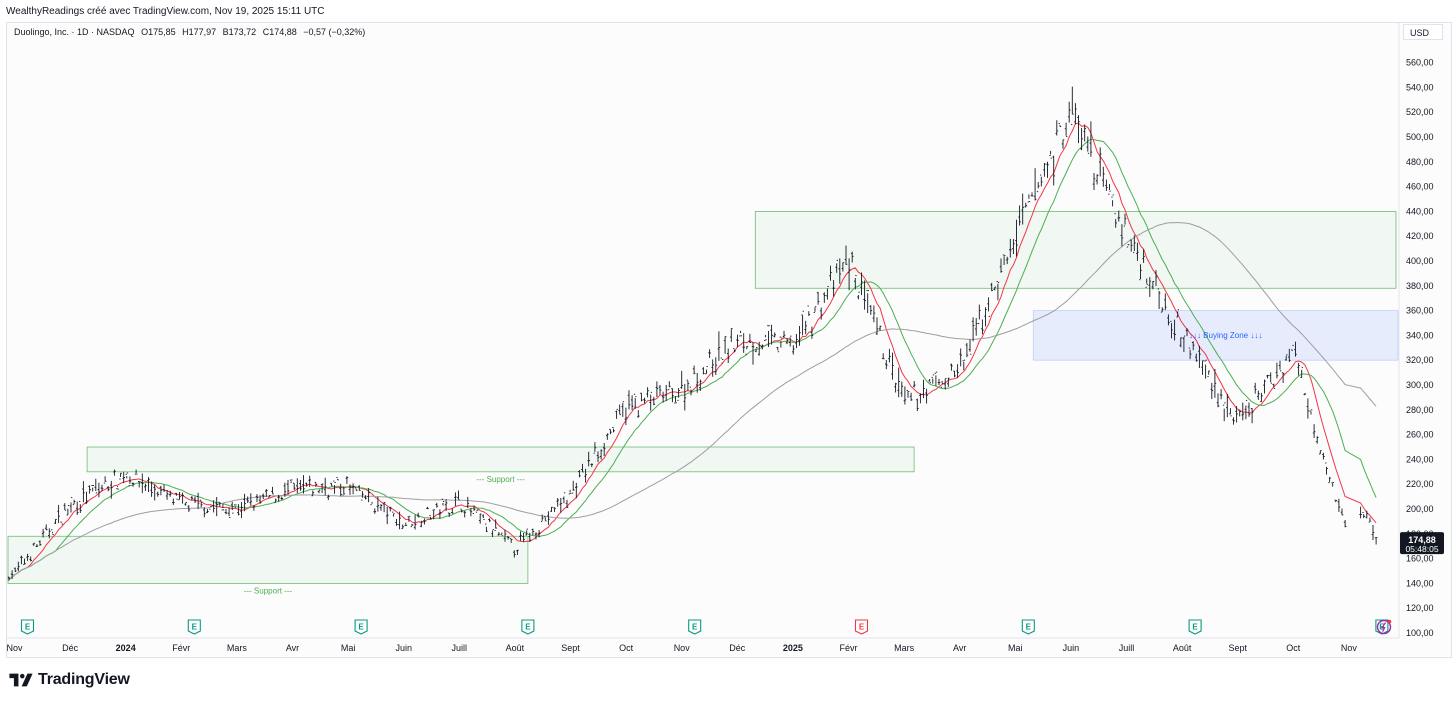 The width and height of the screenshot is (1456, 702). I want to click on price-tick-label: 300,00, so click(1420, 385).